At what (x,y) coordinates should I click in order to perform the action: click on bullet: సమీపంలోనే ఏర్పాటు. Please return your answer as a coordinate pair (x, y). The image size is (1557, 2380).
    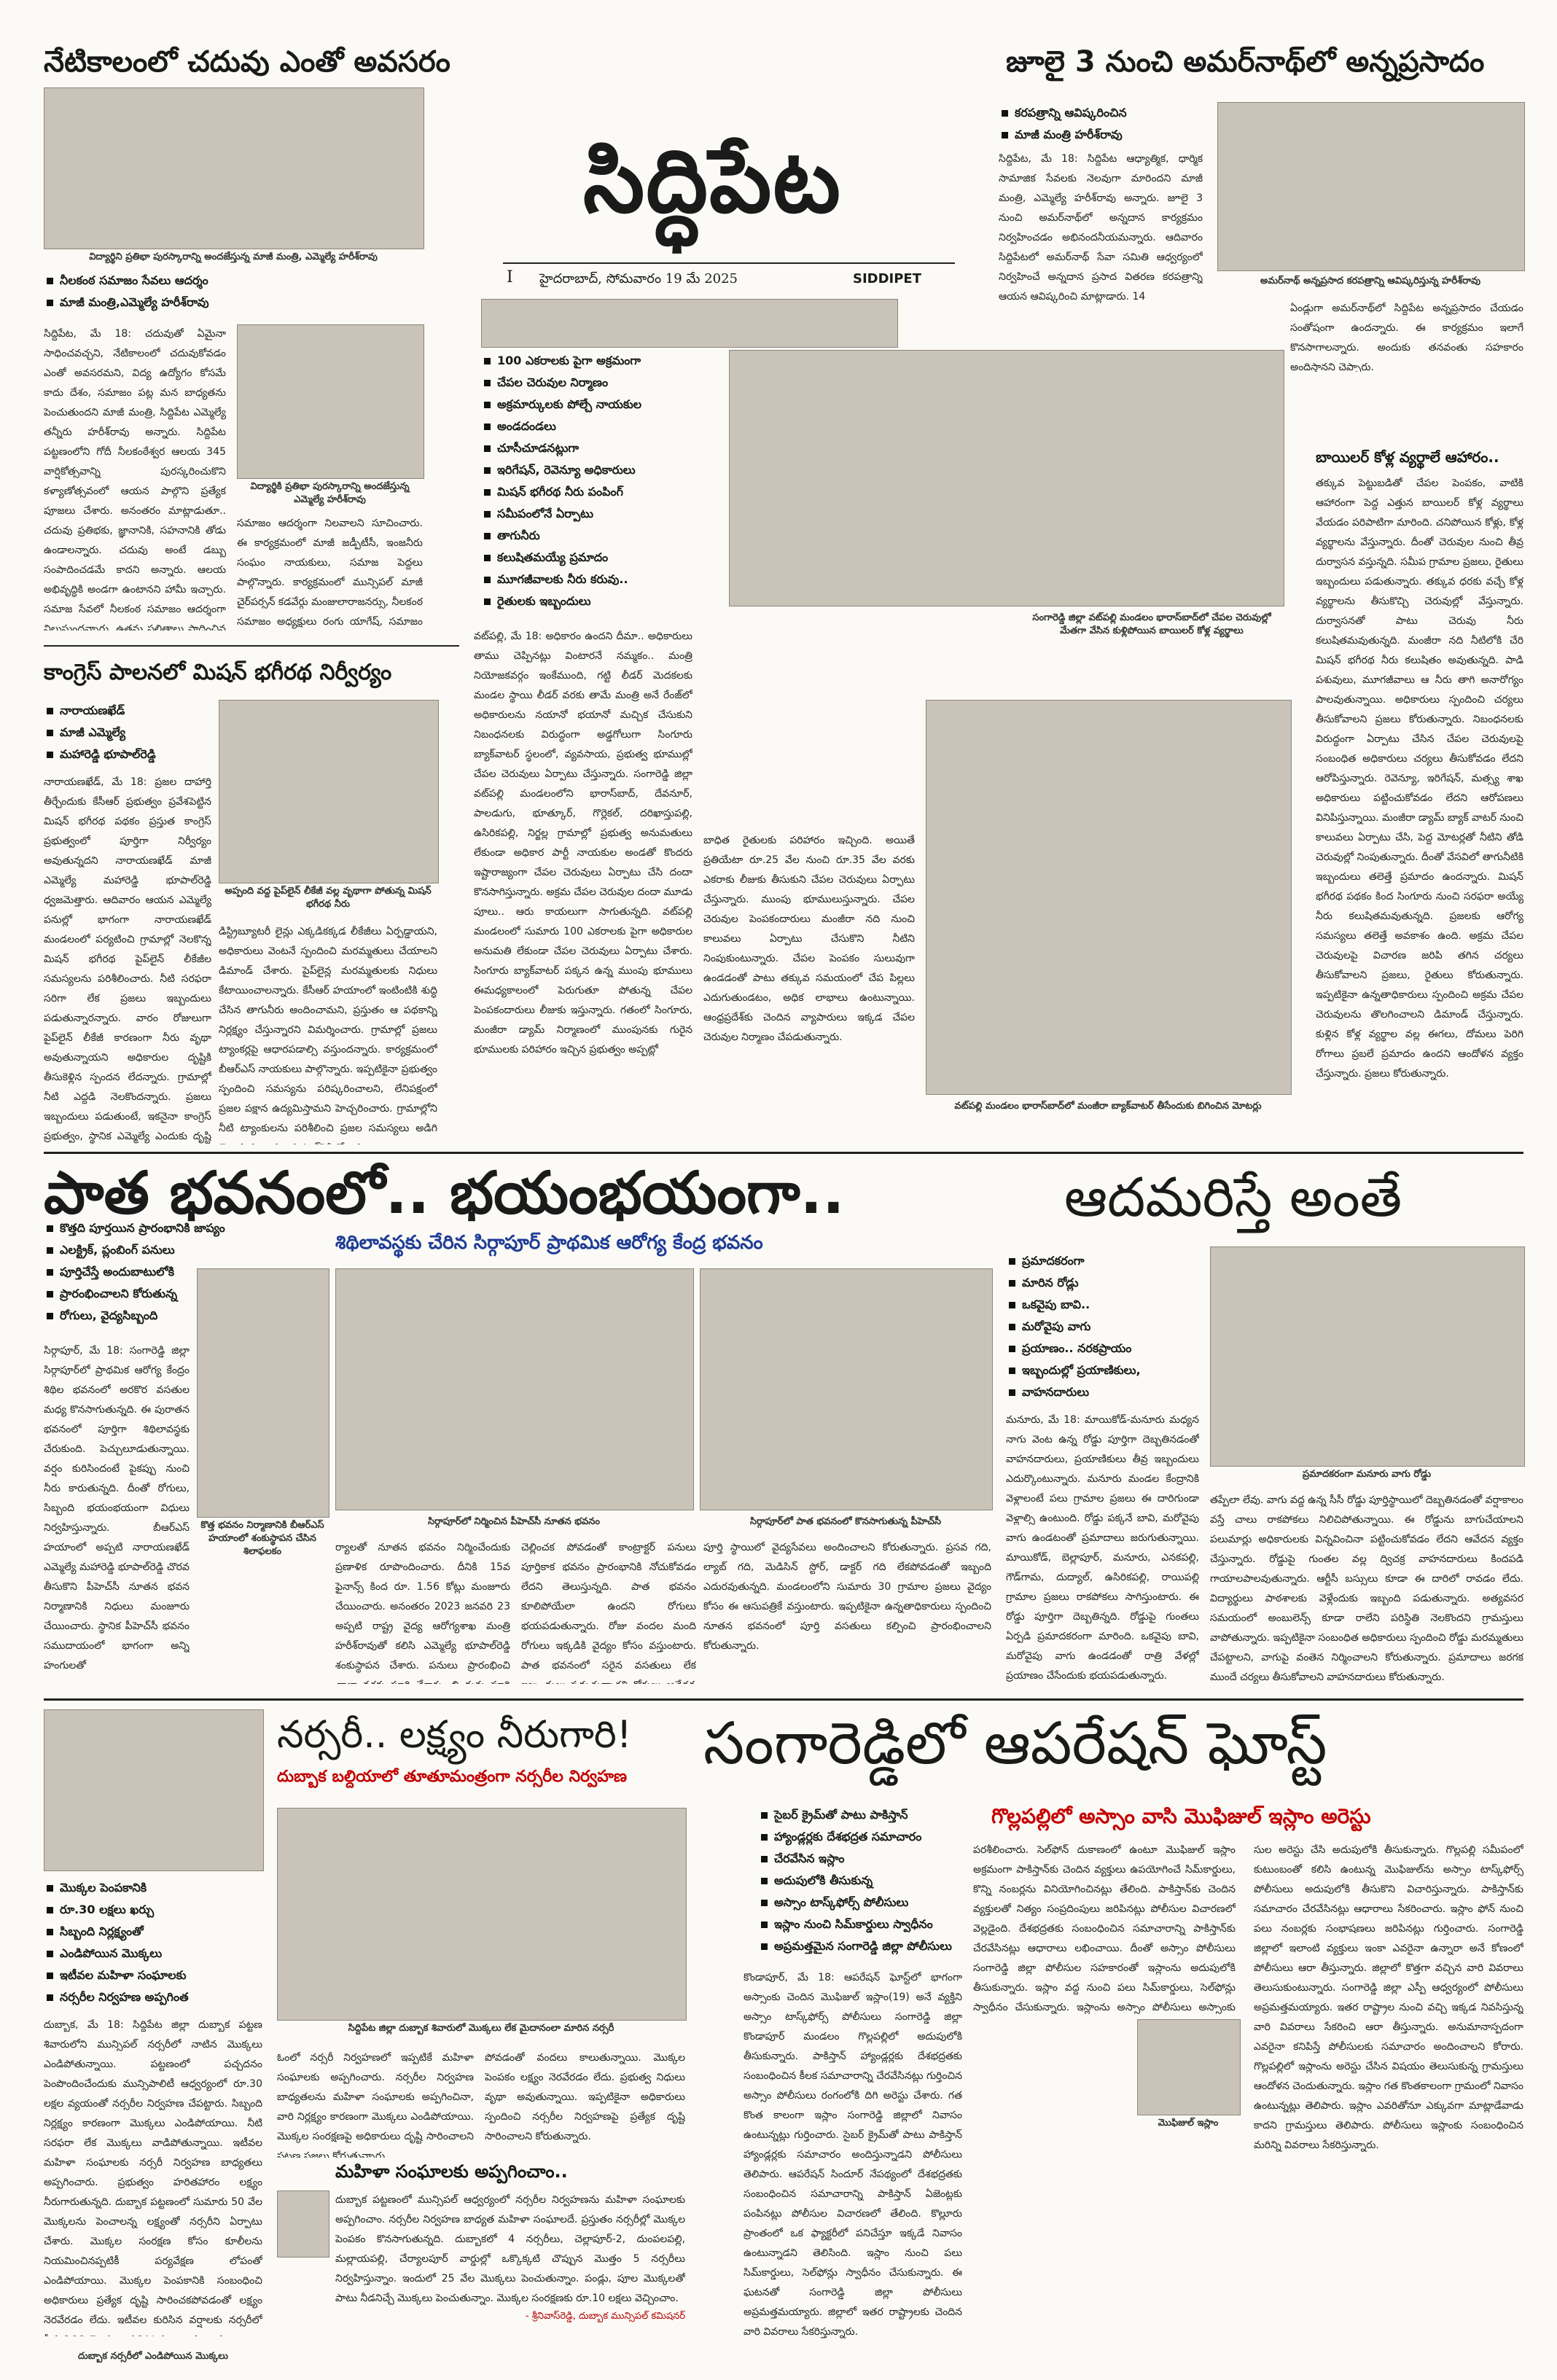
    Looking at the image, I should click on (601, 514).